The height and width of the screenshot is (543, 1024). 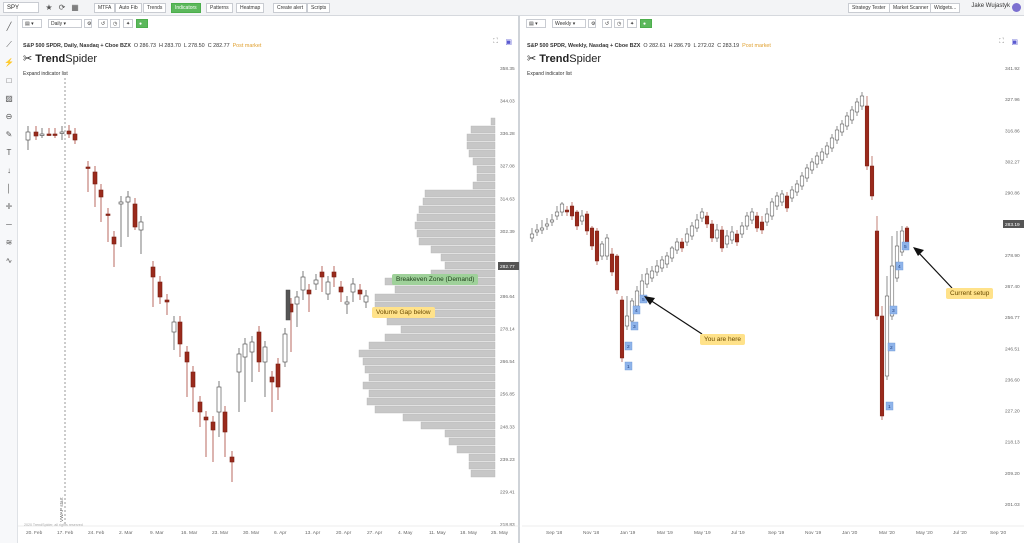 I want to click on horizontal-line-icon: ─, so click(x=9, y=224).